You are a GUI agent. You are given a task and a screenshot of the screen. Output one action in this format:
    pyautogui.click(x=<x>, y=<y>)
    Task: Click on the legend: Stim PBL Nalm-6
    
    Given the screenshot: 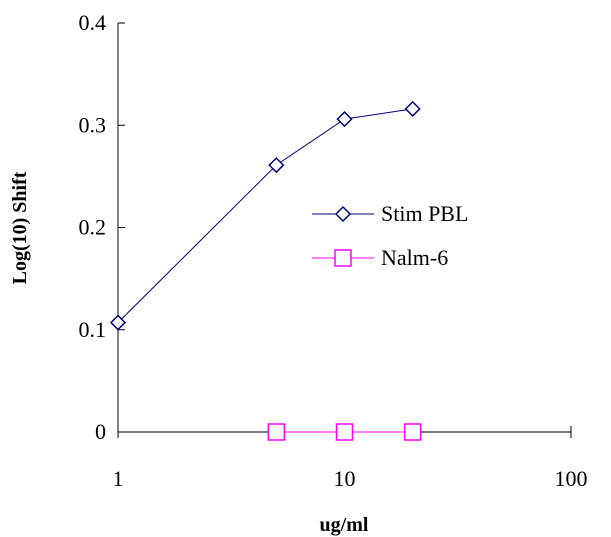 What is the action you would take?
    pyautogui.click(x=390, y=235)
    